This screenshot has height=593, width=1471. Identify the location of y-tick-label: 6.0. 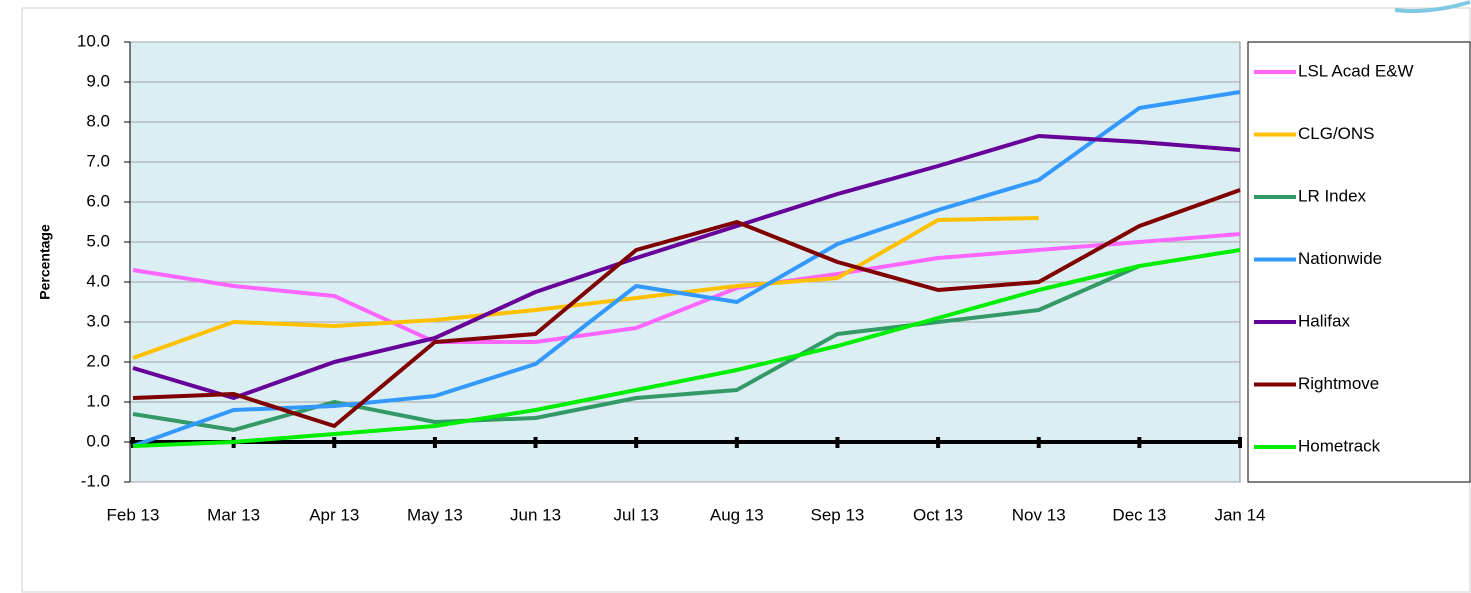
(98, 200).